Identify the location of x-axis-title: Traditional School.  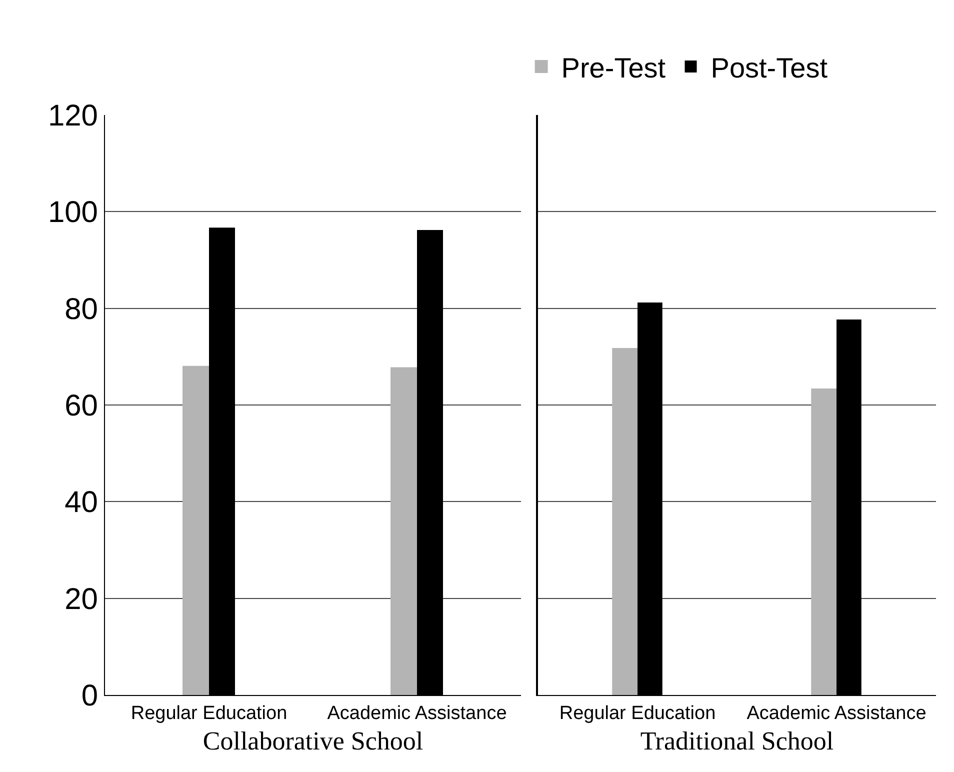
(737, 741).